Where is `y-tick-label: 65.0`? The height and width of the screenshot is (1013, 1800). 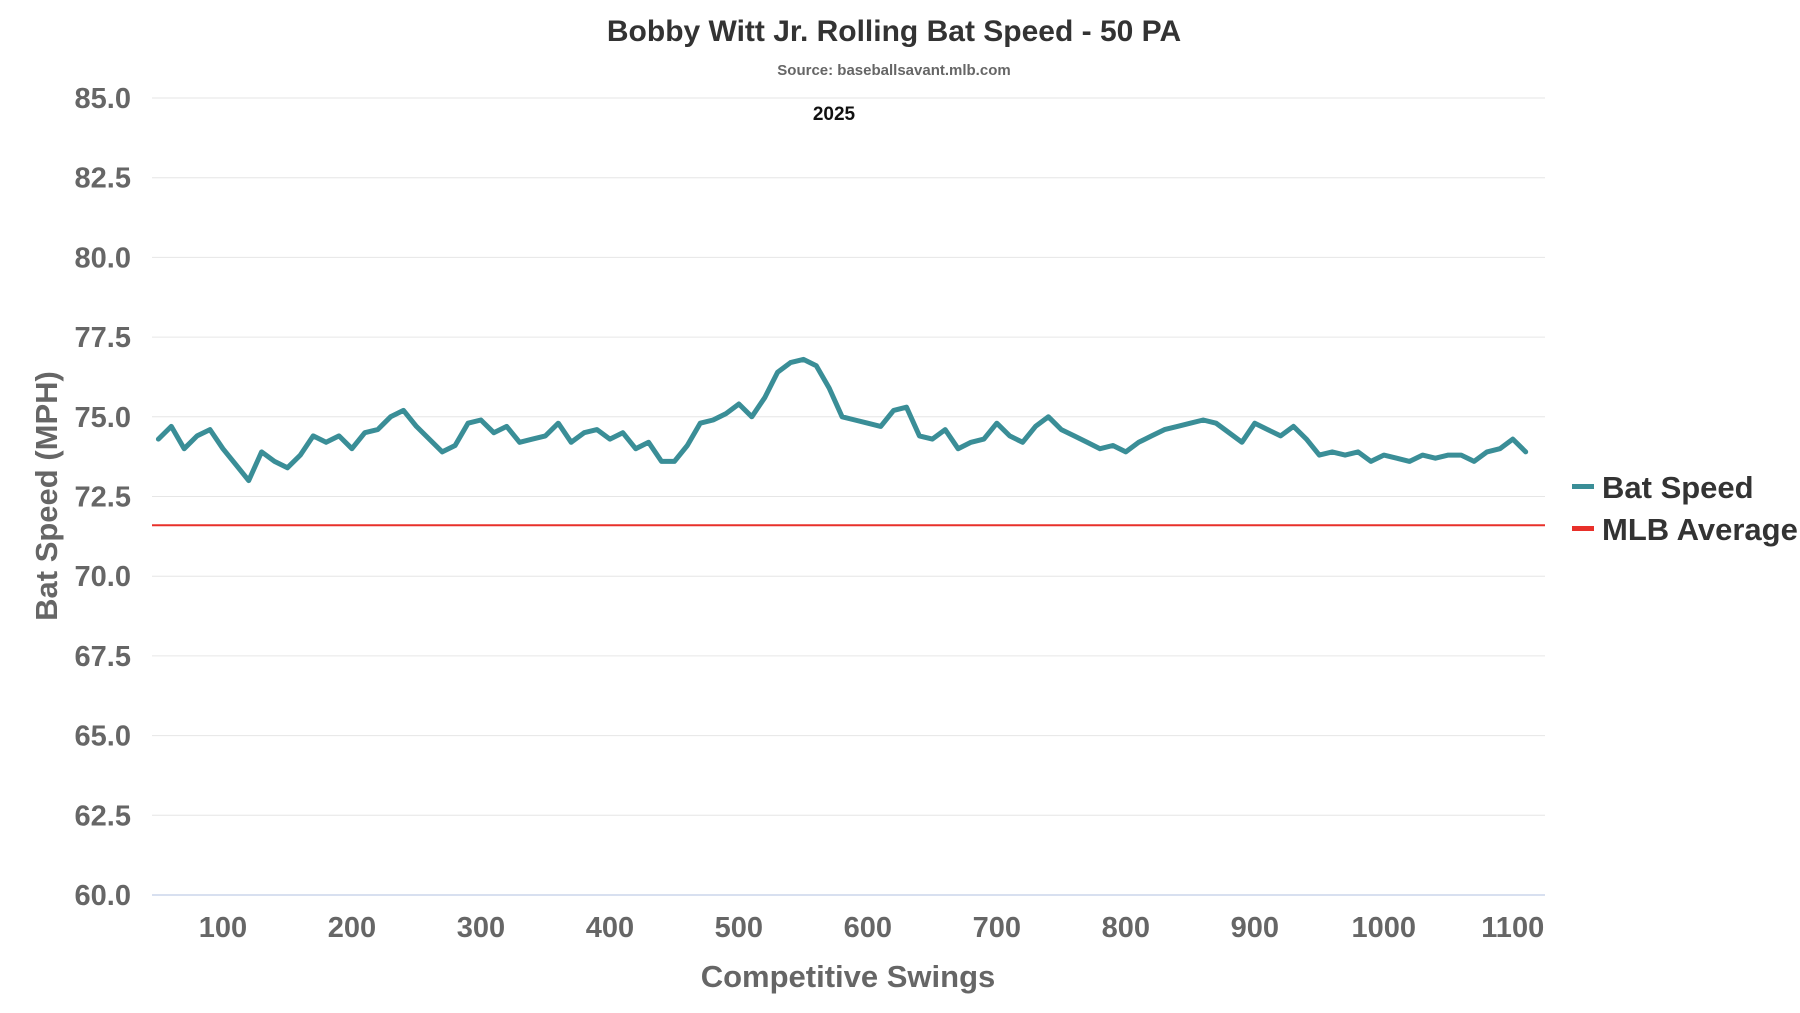
y-tick-label: 65.0 is located at coordinates (103, 737).